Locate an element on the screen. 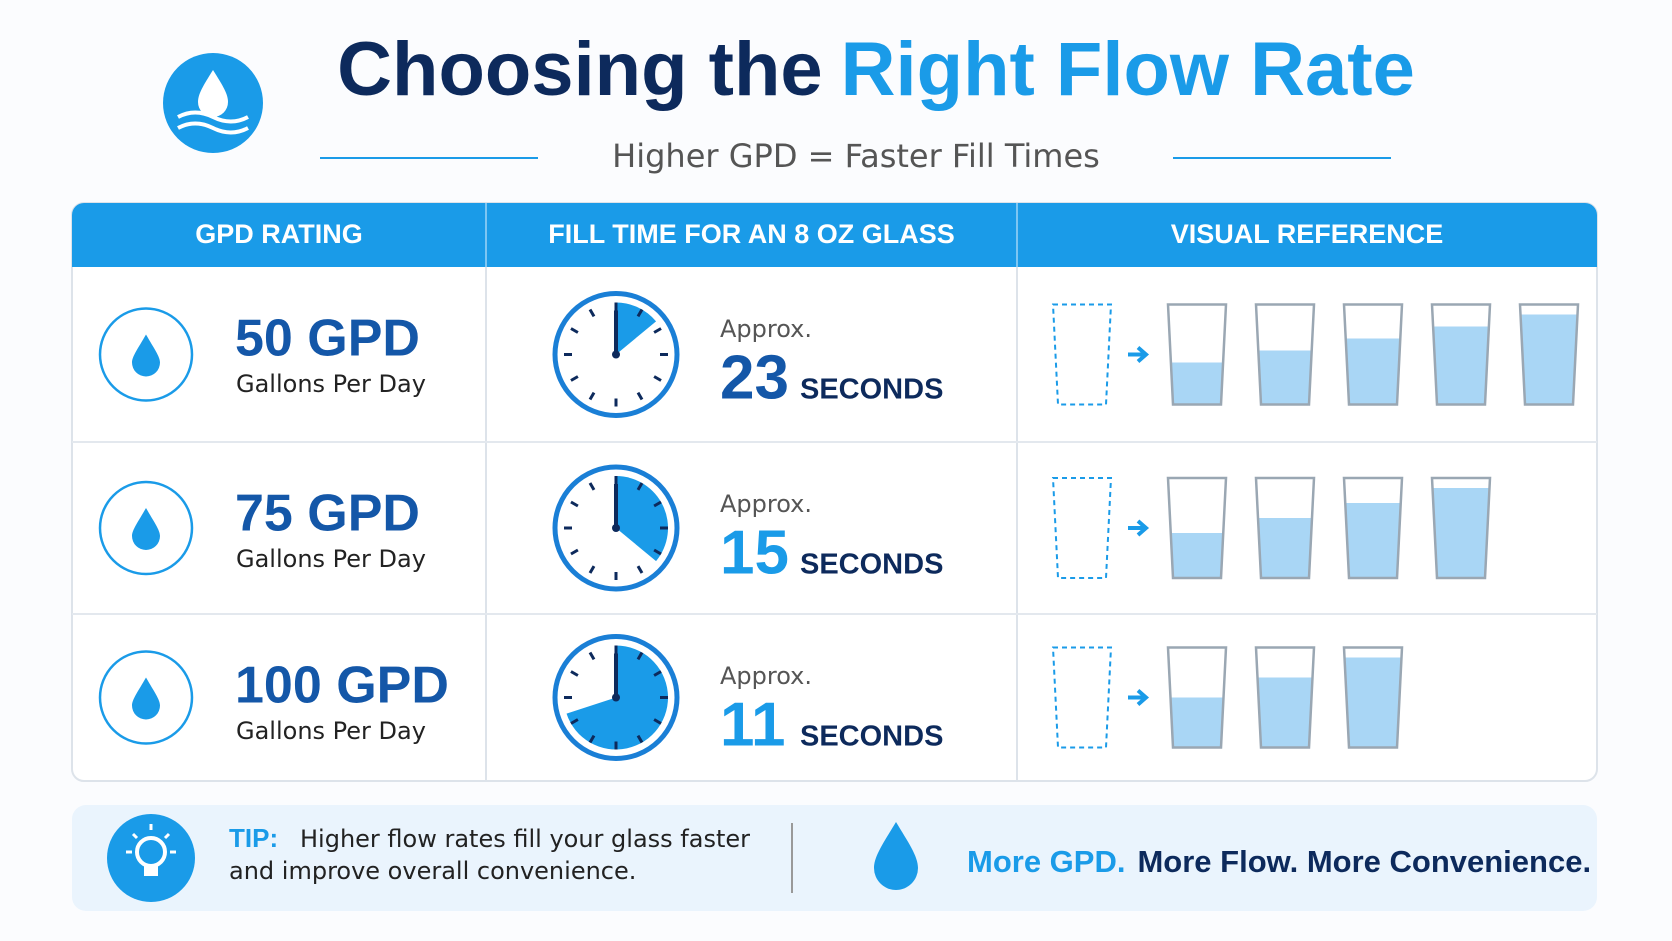 The image size is (1672, 941). tip-text: Higher flow rates fill your glass faster is located at coordinates (525, 839).